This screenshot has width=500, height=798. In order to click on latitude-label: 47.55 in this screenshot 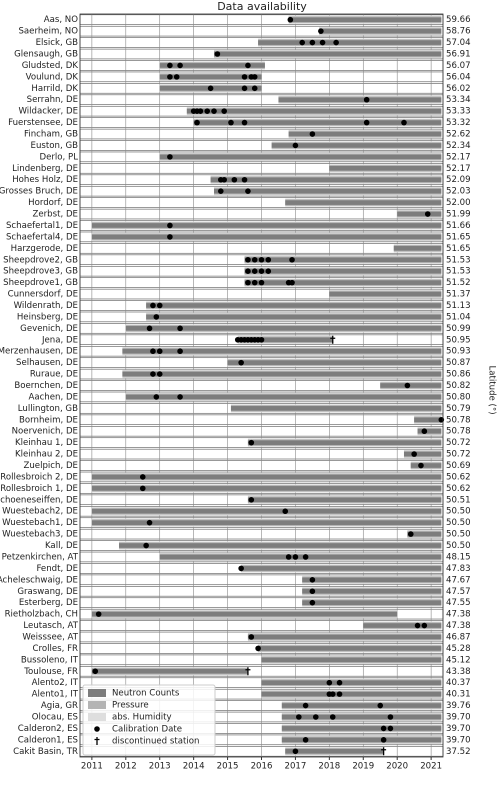, I will do `click(458, 603)`.